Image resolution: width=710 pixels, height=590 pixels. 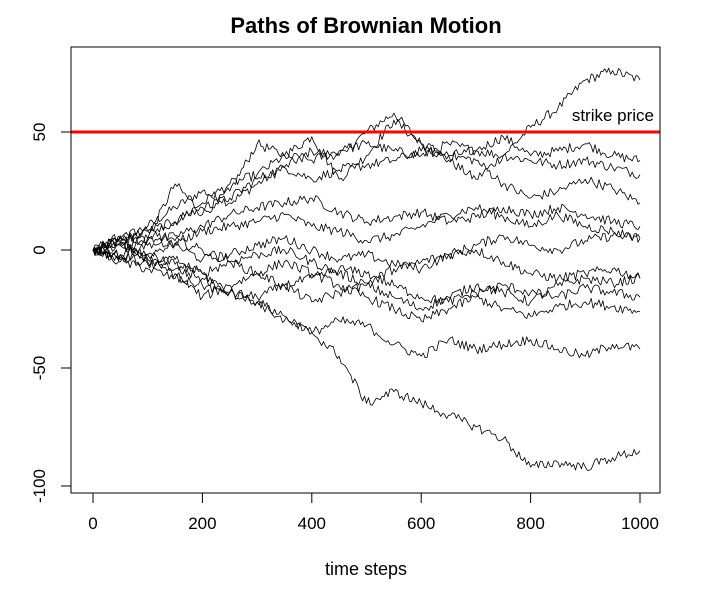 What do you see at coordinates (421, 523) in the screenshot?
I see `x-tick-label: 600` at bounding box center [421, 523].